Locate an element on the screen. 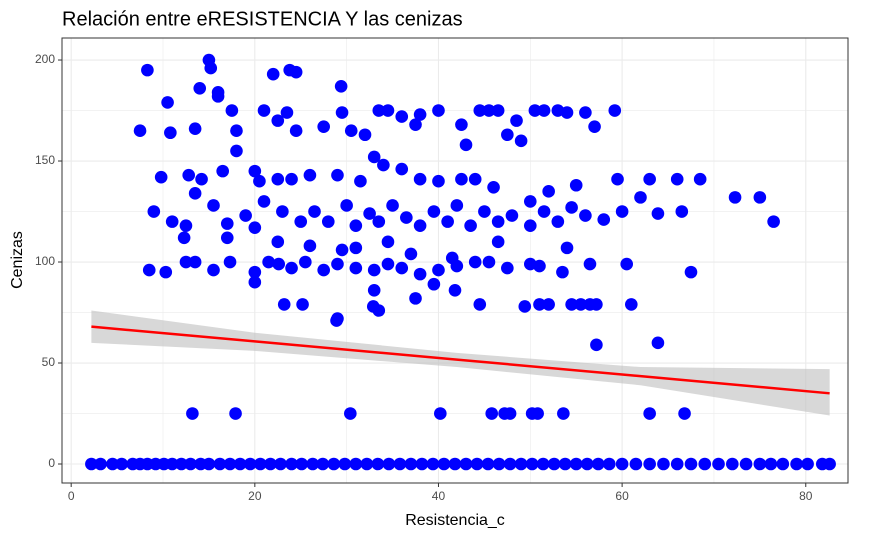  y-tick-label: 150 is located at coordinates (45, 160).